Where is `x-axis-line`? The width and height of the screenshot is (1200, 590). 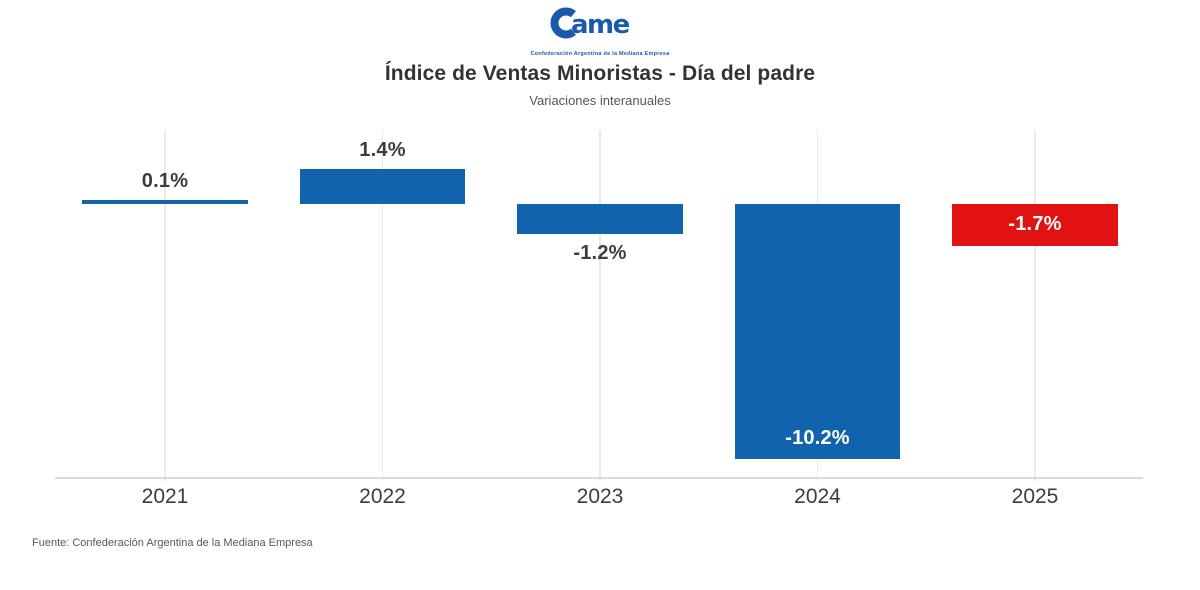 x-axis-line is located at coordinates (599, 477).